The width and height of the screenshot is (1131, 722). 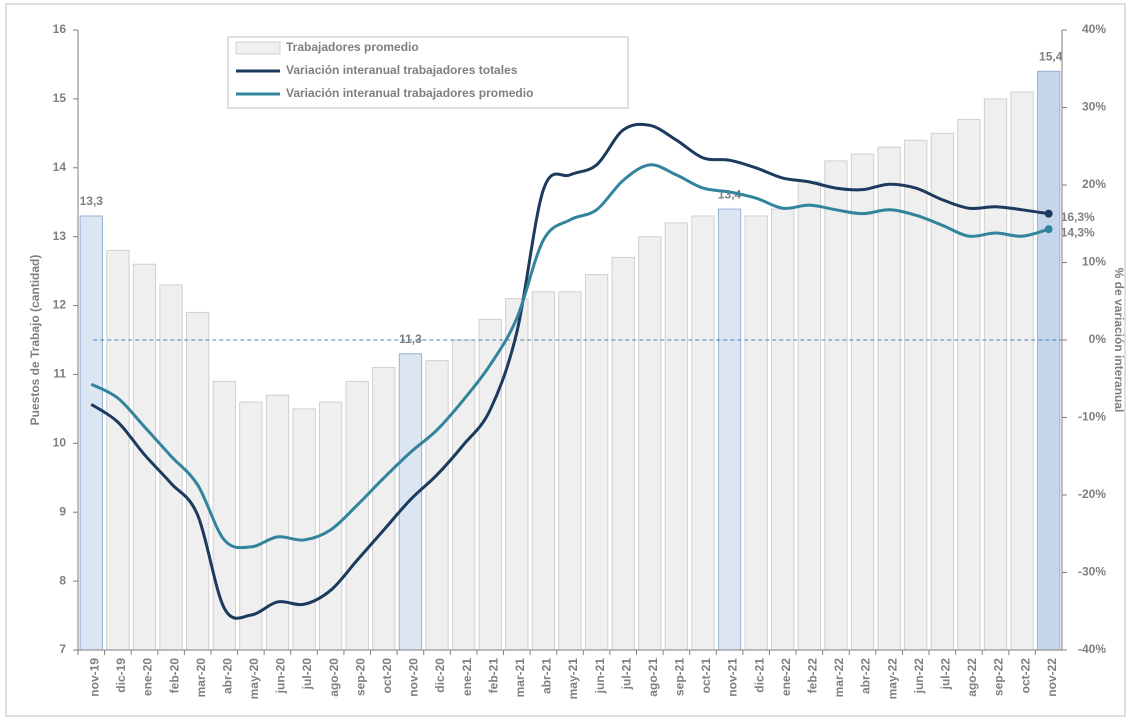 What do you see at coordinates (62, 649) in the screenshot?
I see `y-tick-label: 7` at bounding box center [62, 649].